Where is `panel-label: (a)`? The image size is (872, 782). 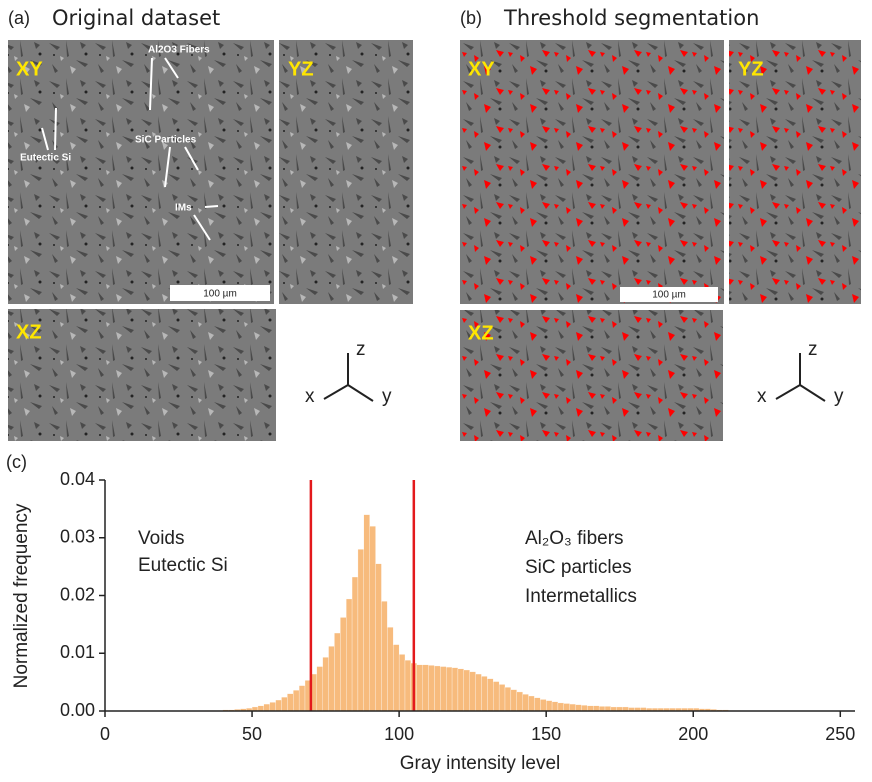 panel-label: (a) is located at coordinates (19, 18).